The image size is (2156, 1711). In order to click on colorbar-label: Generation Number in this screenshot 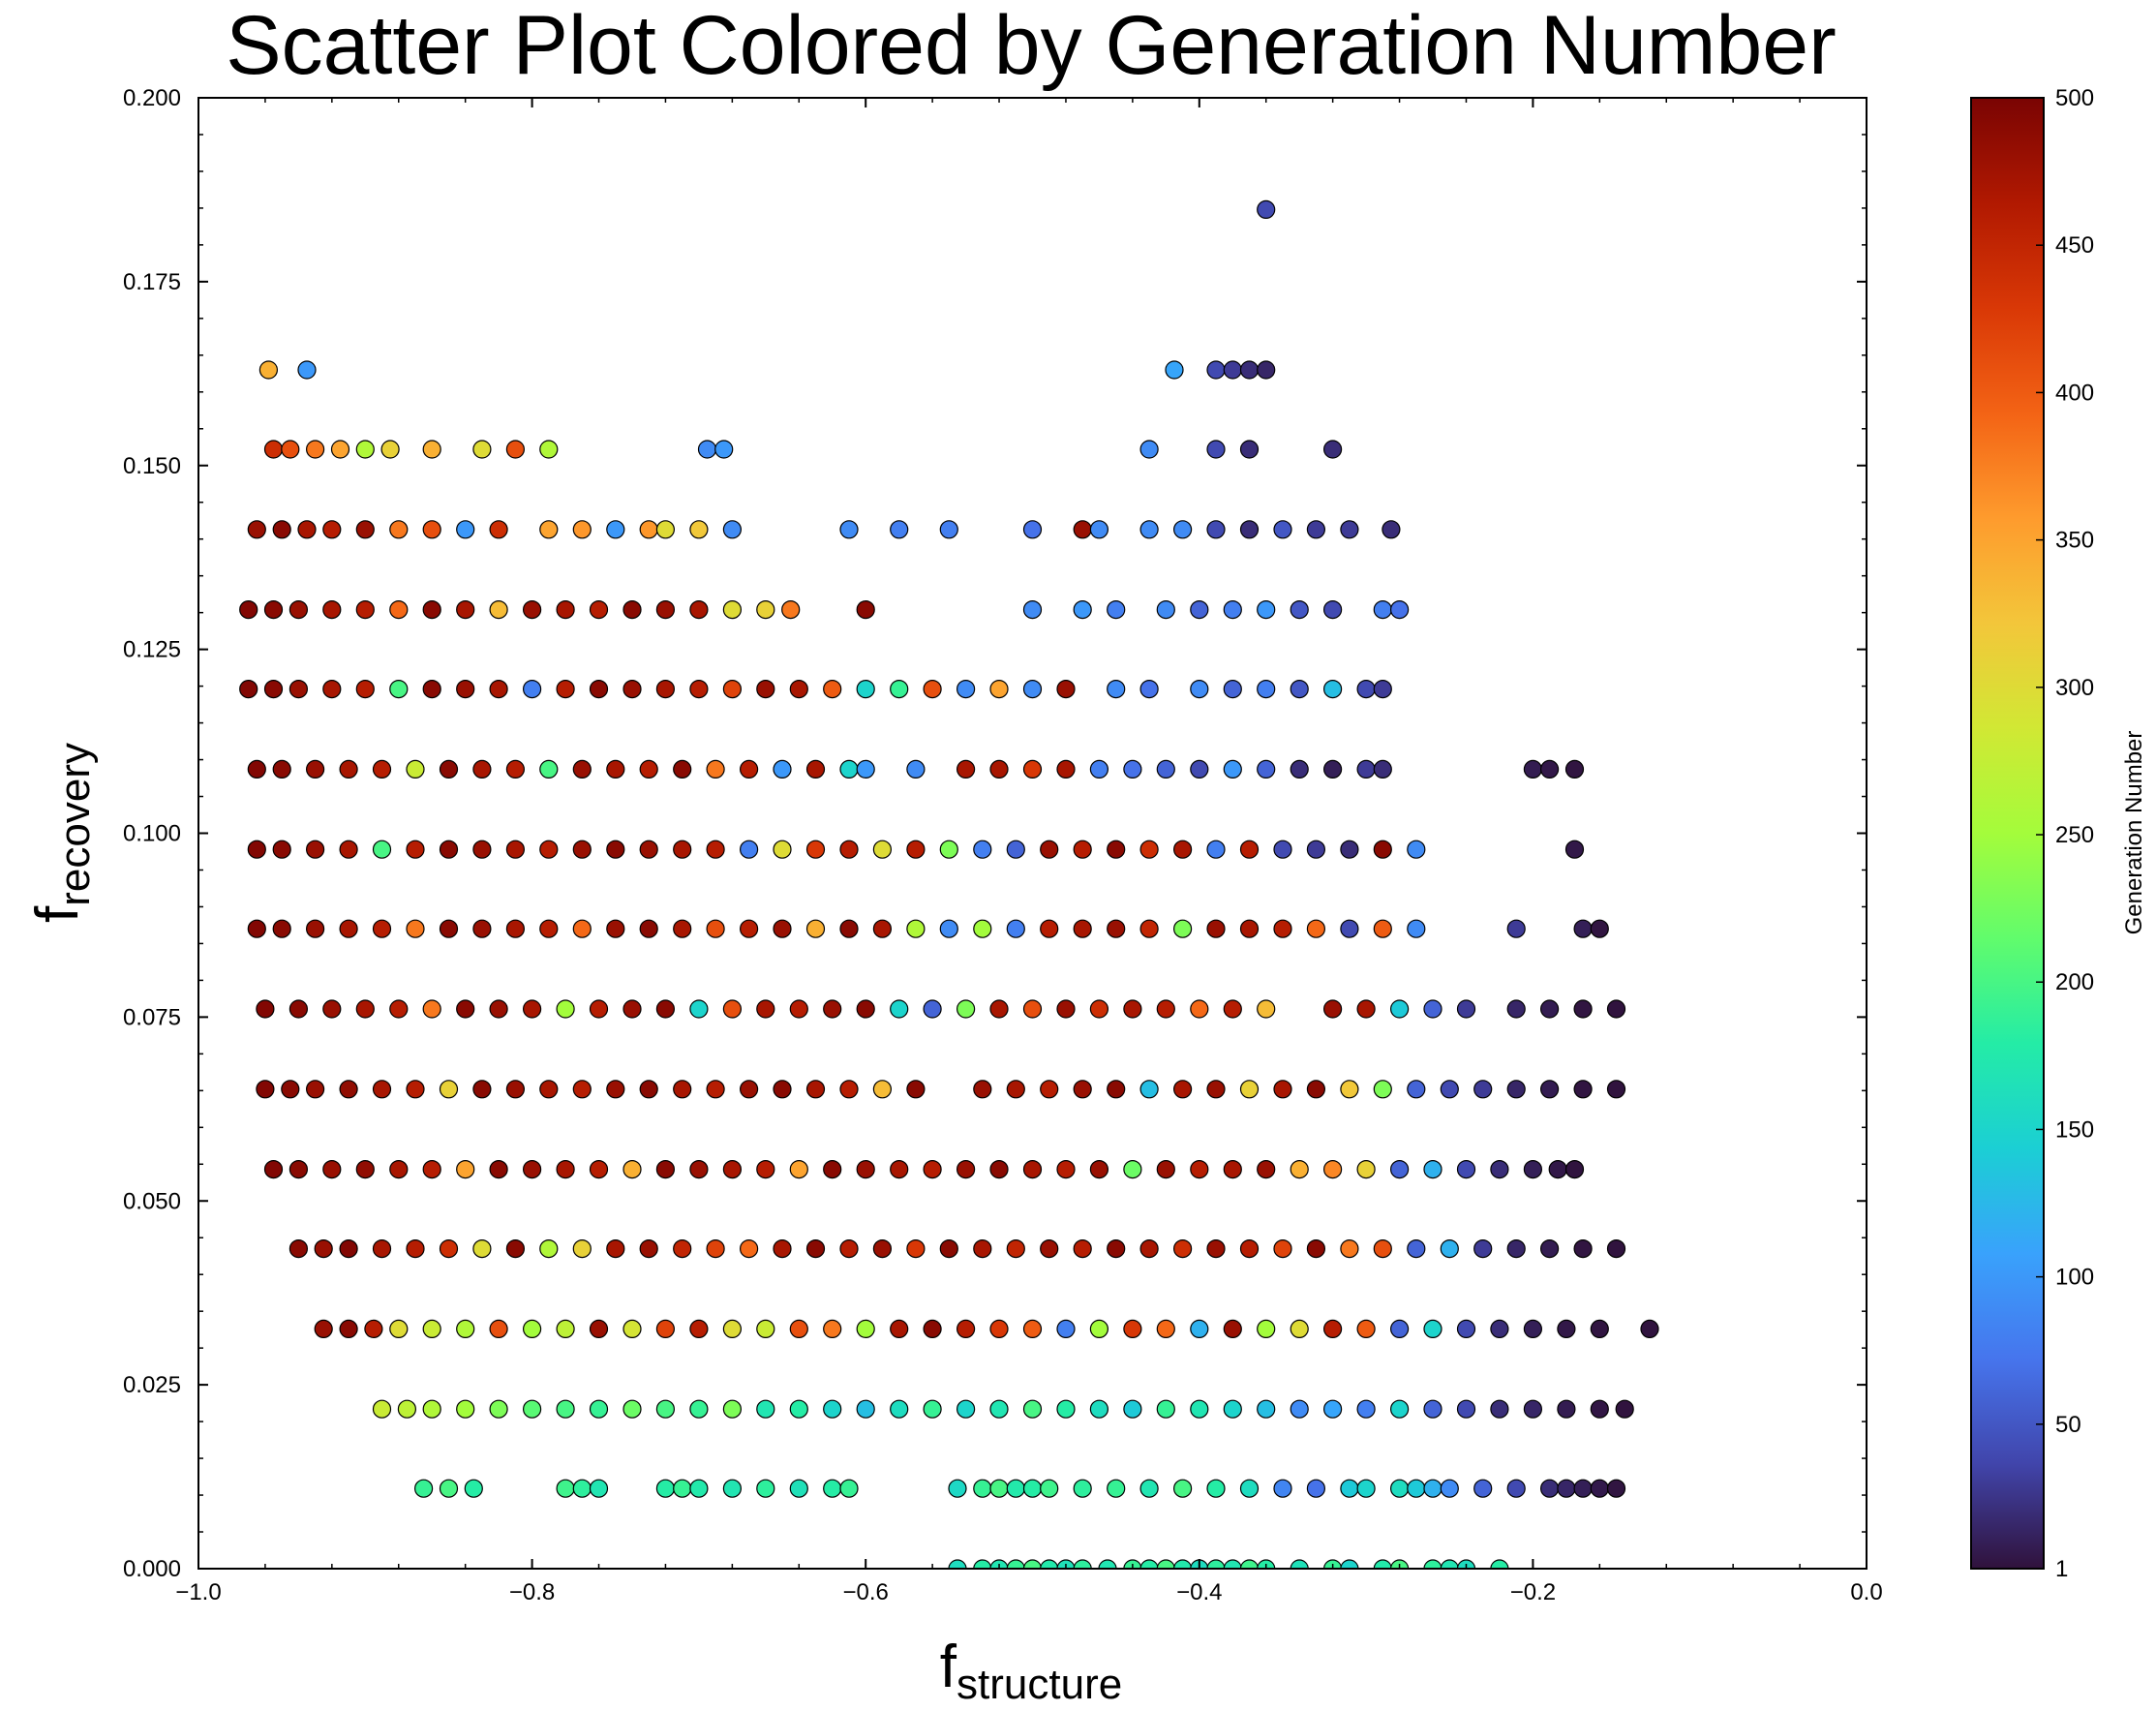, I will do `click(2134, 833)`.